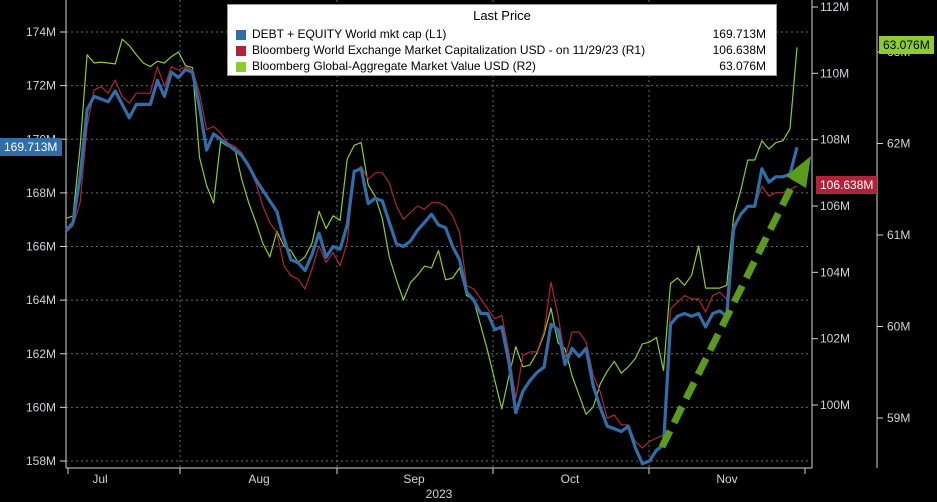  What do you see at coordinates (41, 32) in the screenshot?
I see `l1-tick-label: 174M` at bounding box center [41, 32].